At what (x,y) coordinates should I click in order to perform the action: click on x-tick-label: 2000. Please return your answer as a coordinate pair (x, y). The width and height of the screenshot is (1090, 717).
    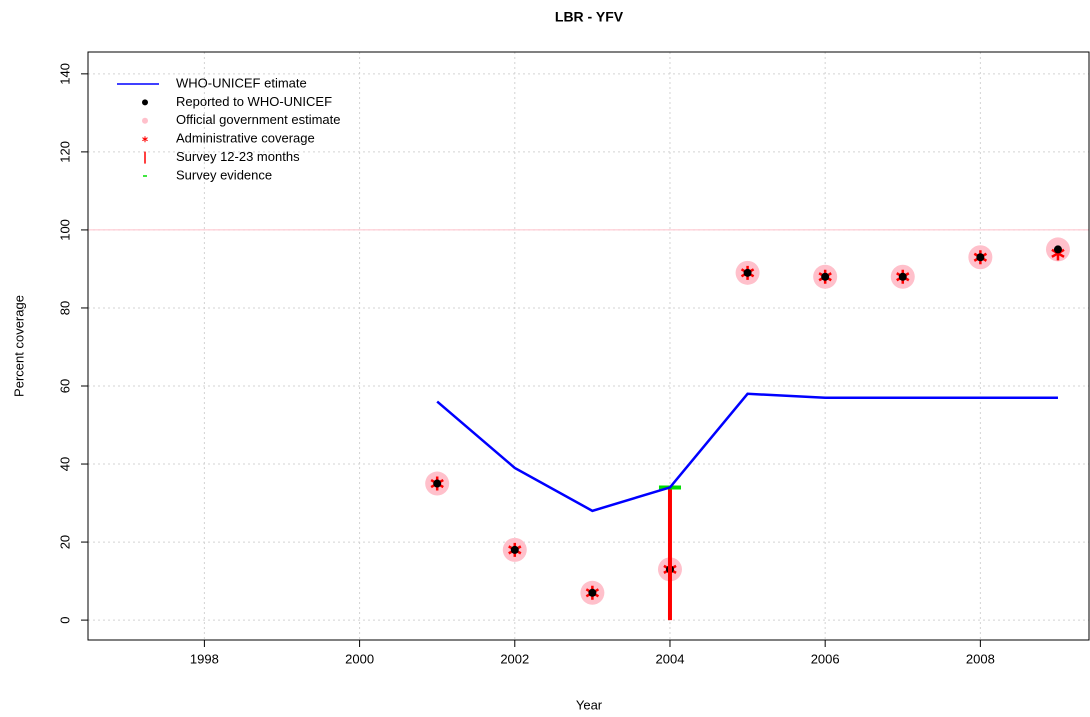
    Looking at the image, I should click on (359, 658).